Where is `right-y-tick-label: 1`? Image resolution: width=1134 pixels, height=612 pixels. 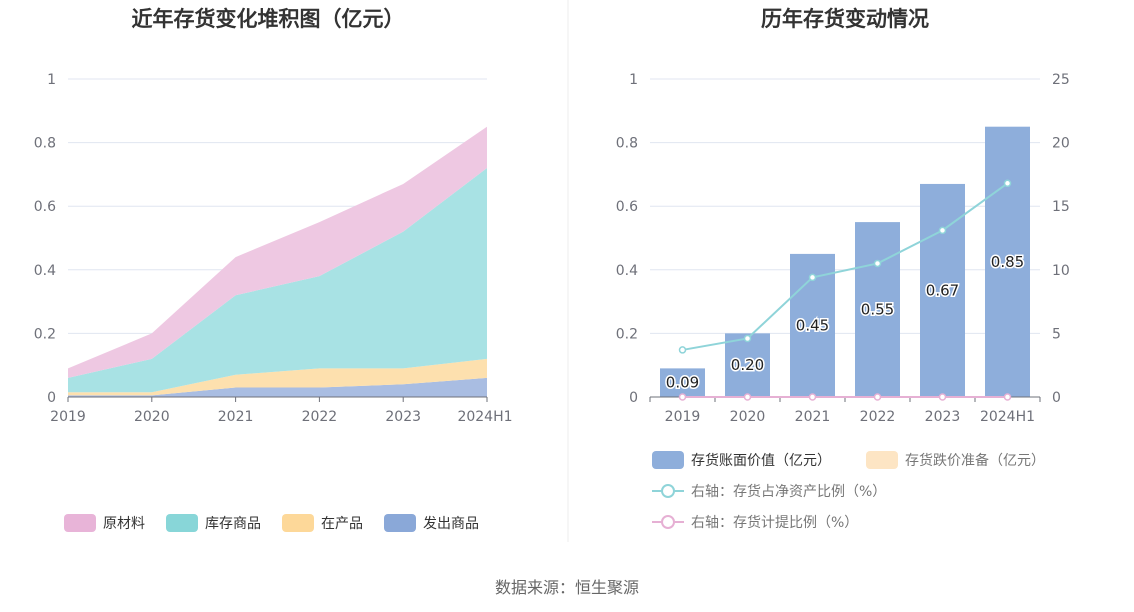
right-y-tick-label: 1 is located at coordinates (633, 80).